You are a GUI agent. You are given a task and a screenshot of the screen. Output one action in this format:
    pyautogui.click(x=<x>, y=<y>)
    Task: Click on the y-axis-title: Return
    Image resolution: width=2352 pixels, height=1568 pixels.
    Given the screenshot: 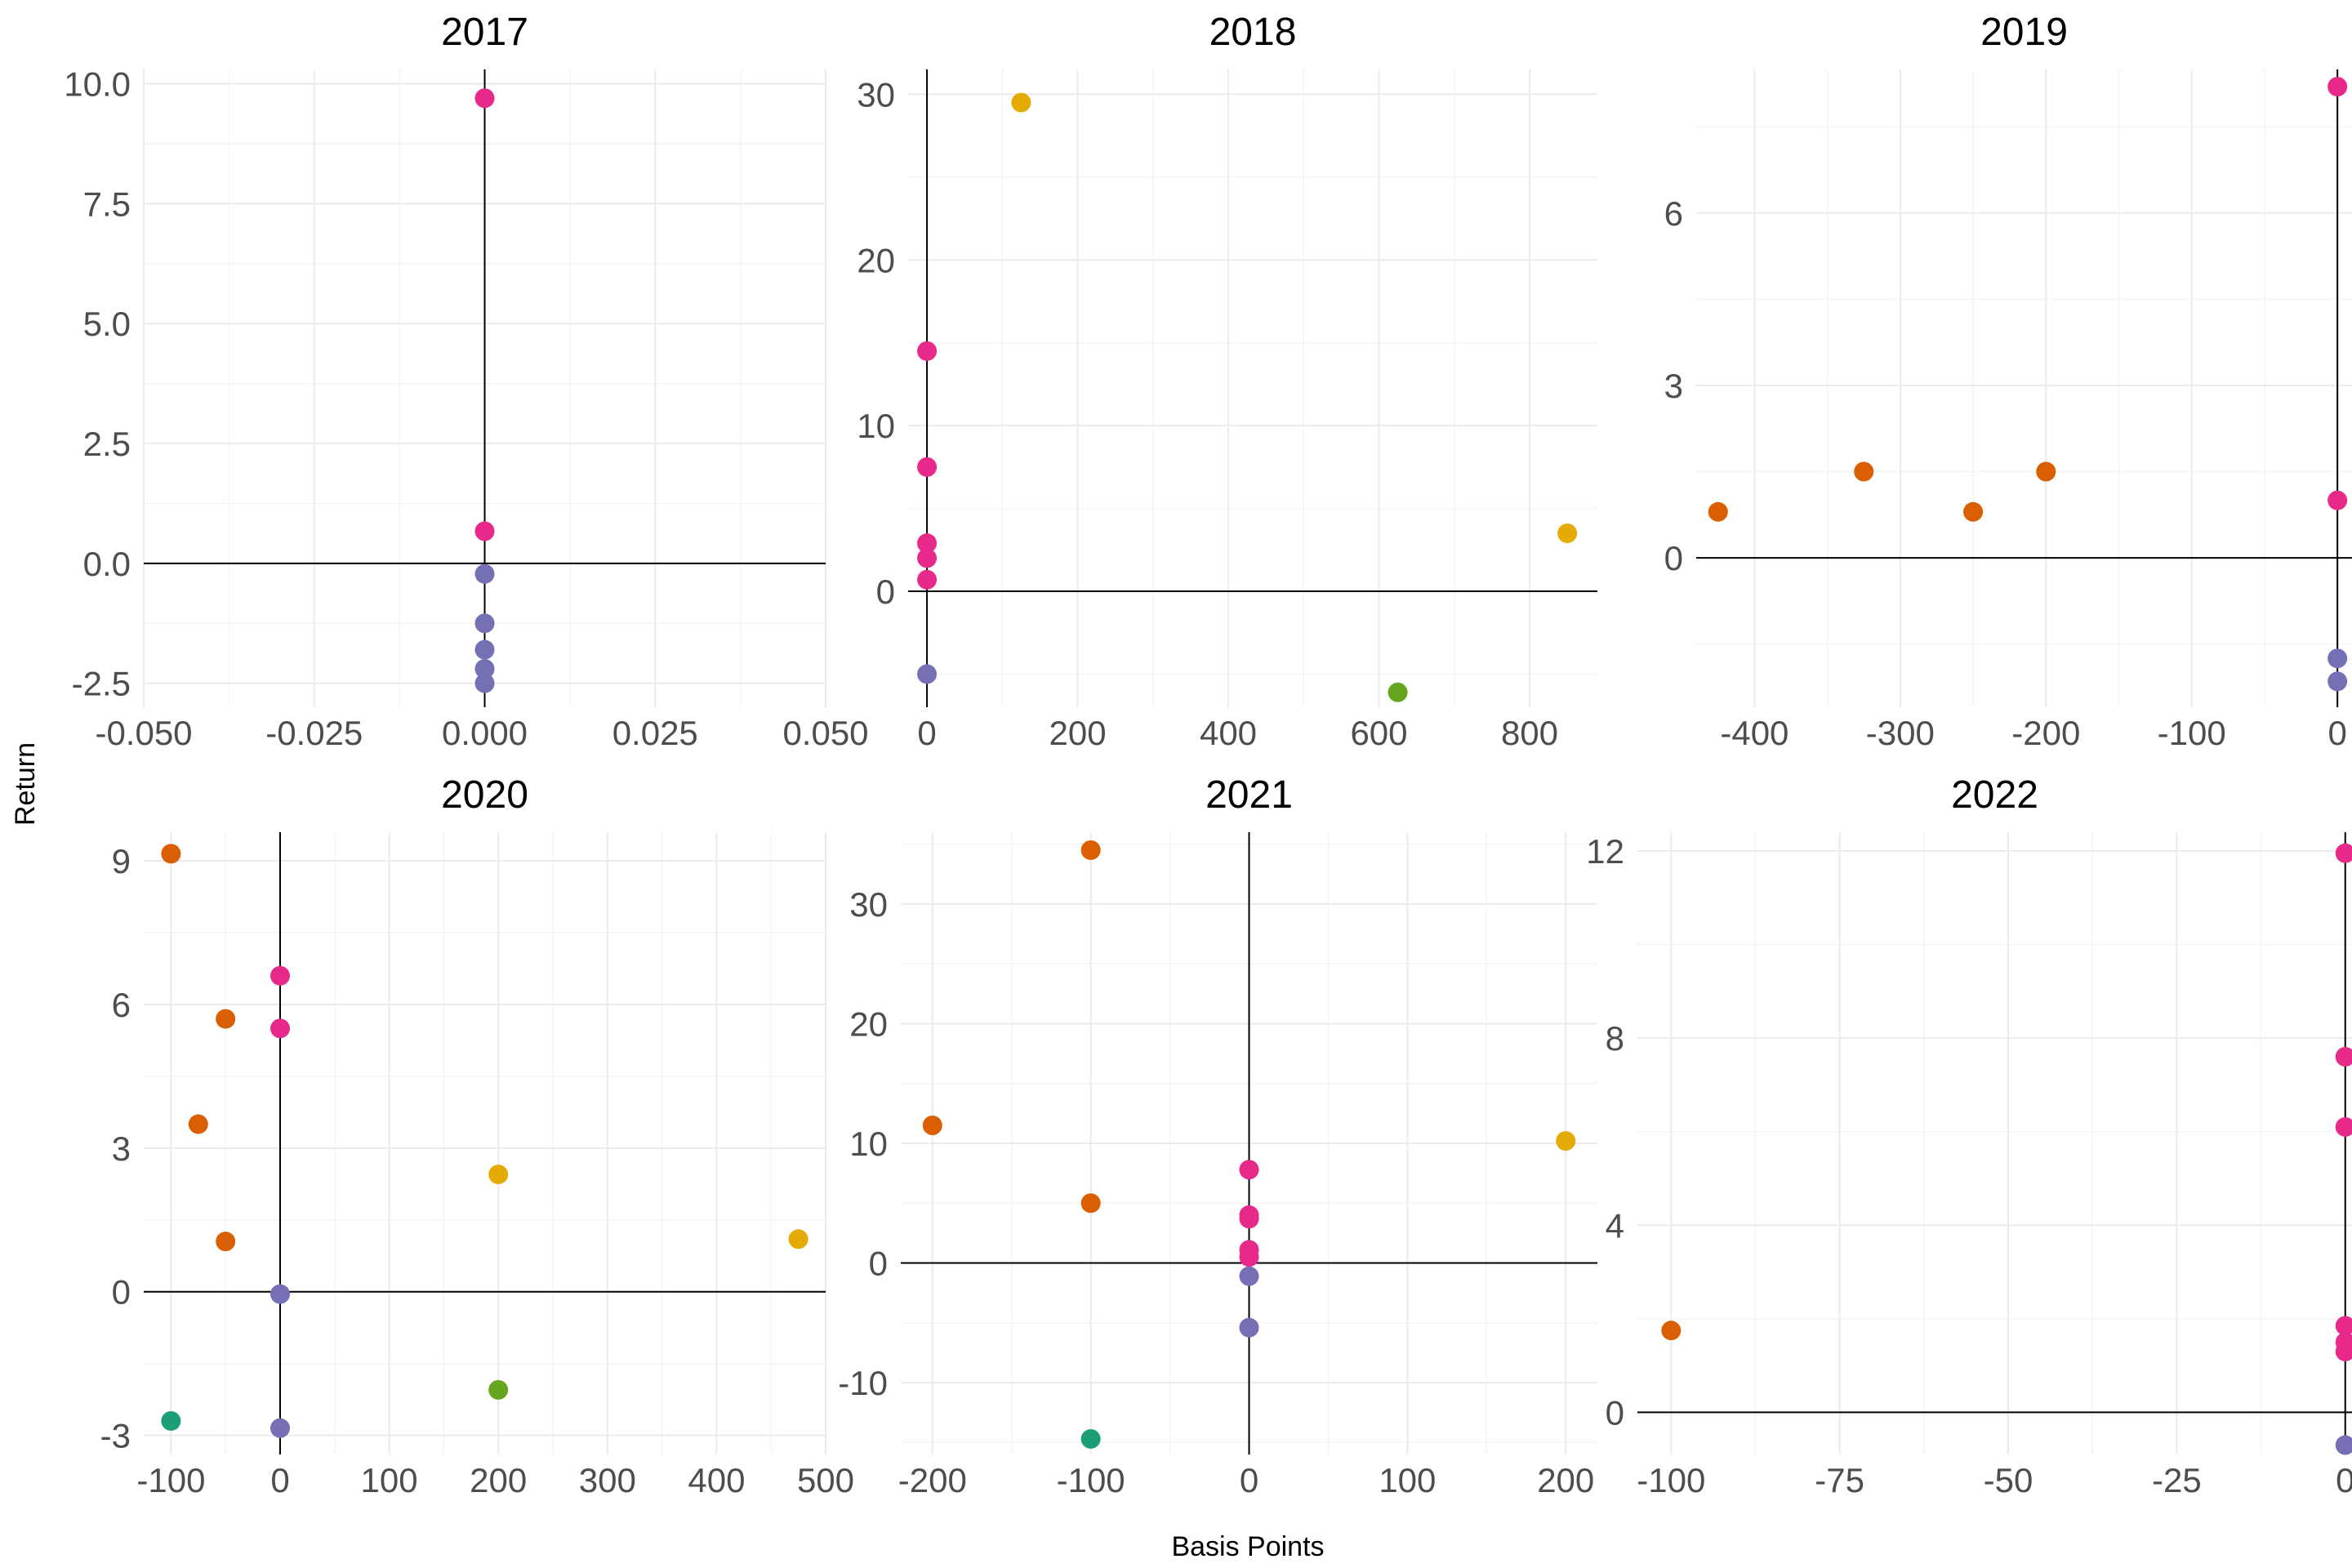 What is the action you would take?
    pyautogui.click(x=25, y=784)
    